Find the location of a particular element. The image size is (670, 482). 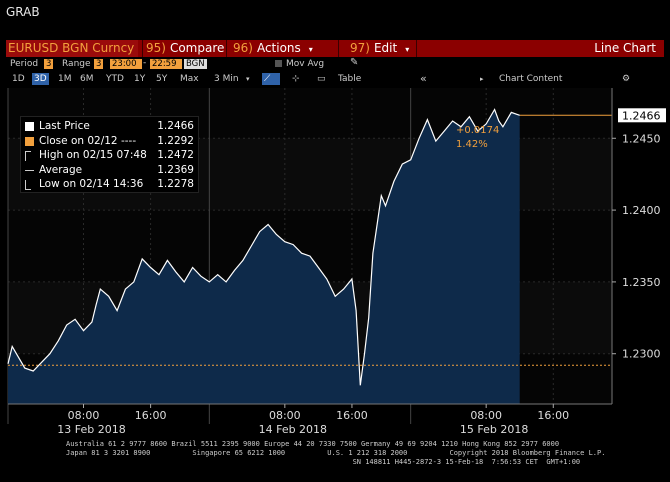

tab-max: Max is located at coordinates (189, 79).